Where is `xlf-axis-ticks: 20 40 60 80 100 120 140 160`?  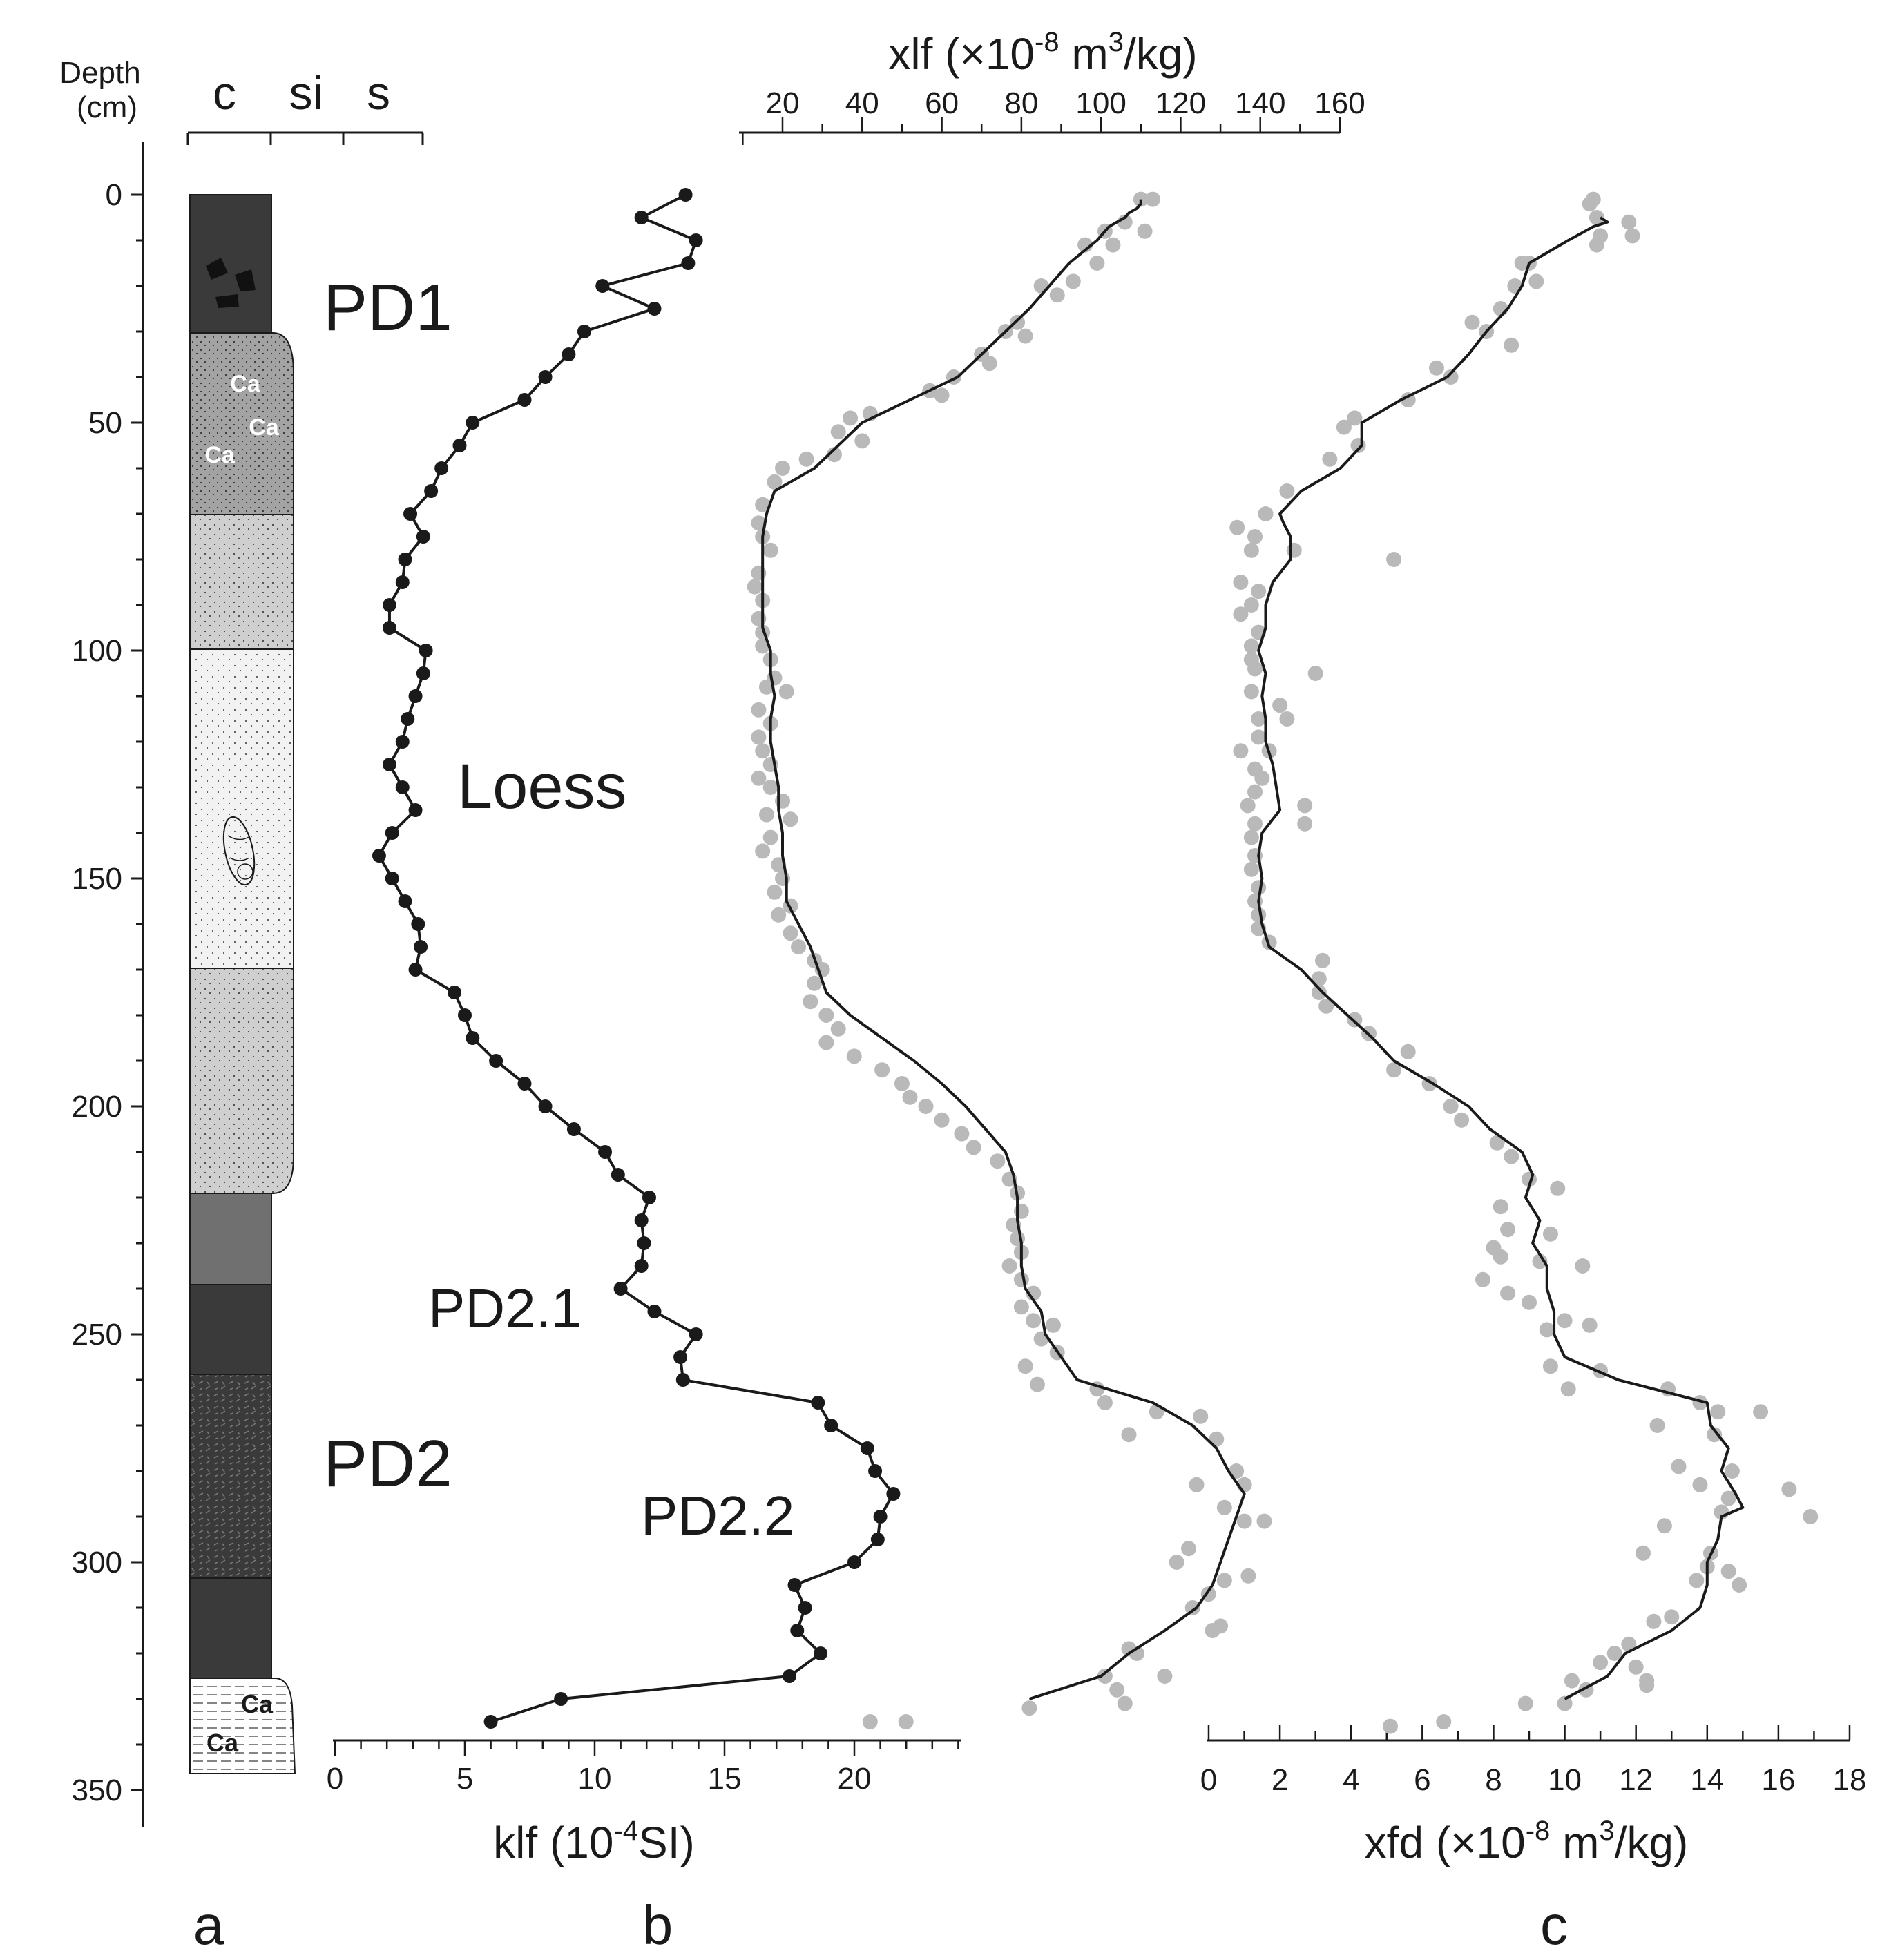 xlf-axis-ticks: 20 40 60 80 100 120 140 160 is located at coordinates (1053, 115).